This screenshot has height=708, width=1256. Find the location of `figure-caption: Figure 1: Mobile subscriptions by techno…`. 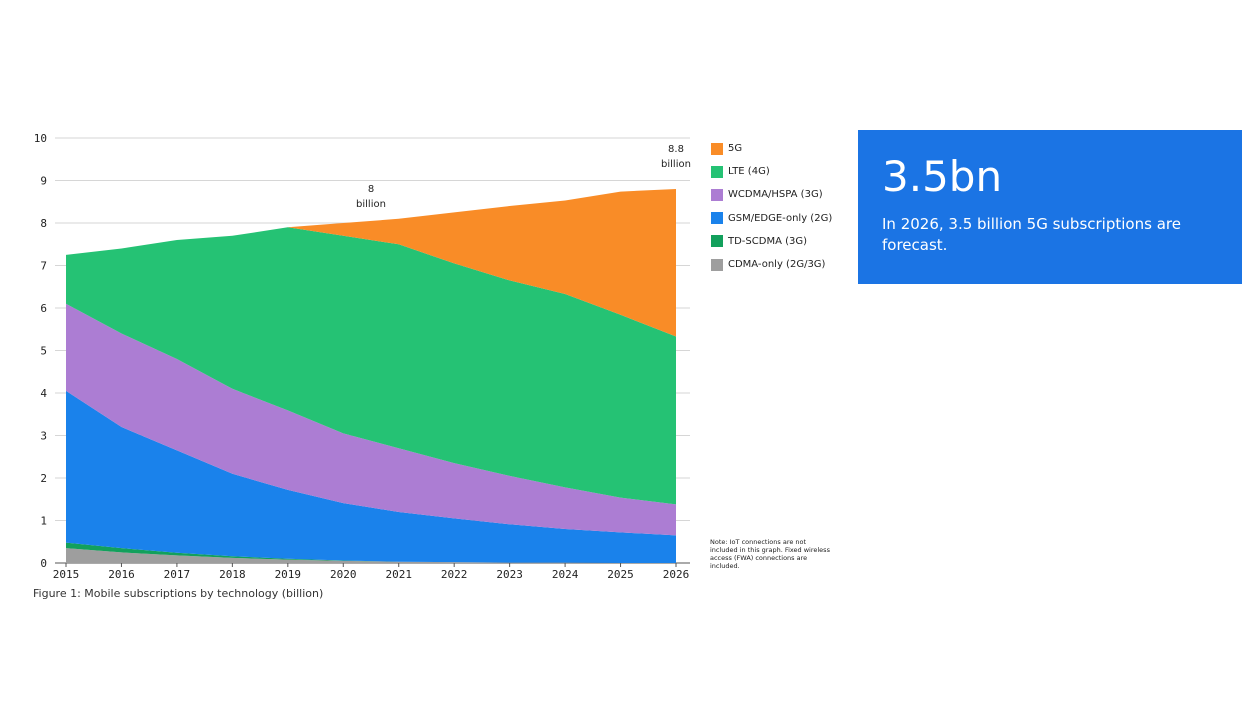

figure-caption: Figure 1: Mobile subscriptions by techno… is located at coordinates (178, 593).